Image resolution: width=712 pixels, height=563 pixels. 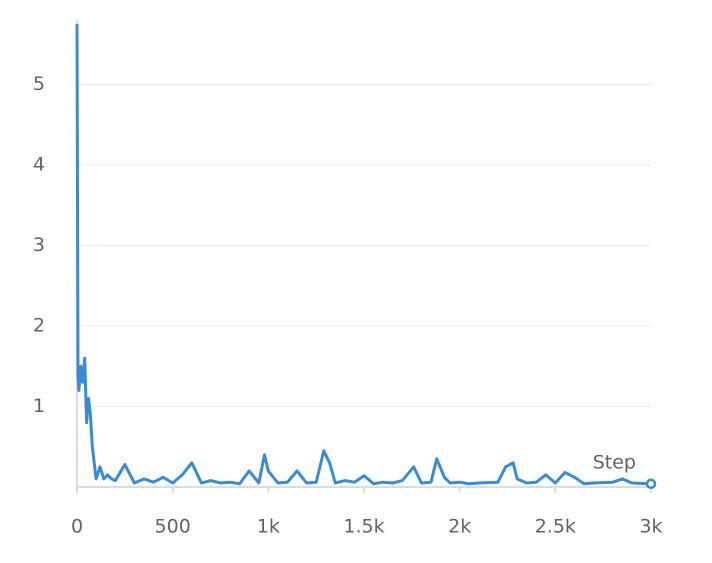 I want to click on x-tick-label: 3k, so click(x=650, y=527).